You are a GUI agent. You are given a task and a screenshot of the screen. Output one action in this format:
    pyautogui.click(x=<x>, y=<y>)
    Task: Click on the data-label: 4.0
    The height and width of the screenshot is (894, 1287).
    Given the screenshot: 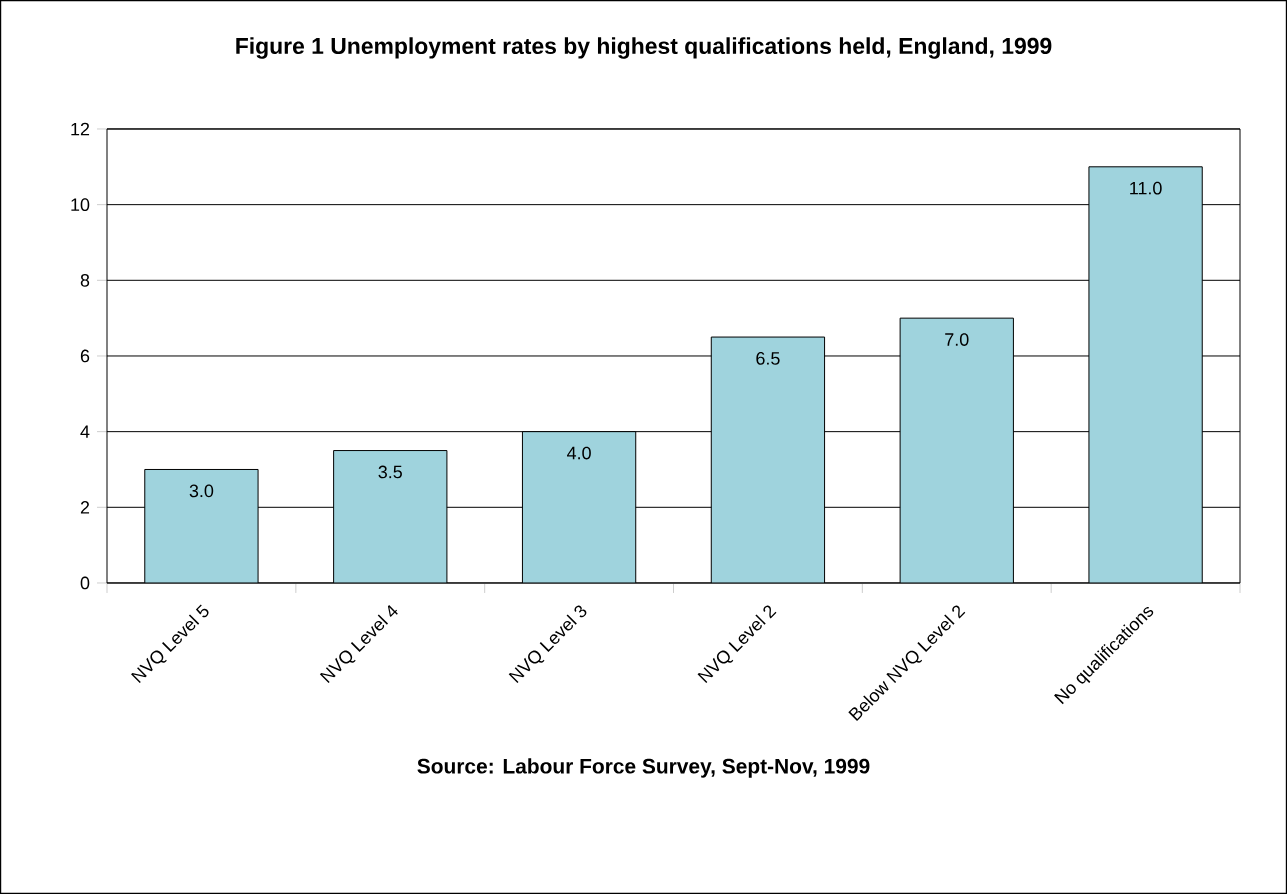 What is the action you would take?
    pyautogui.click(x=579, y=453)
    